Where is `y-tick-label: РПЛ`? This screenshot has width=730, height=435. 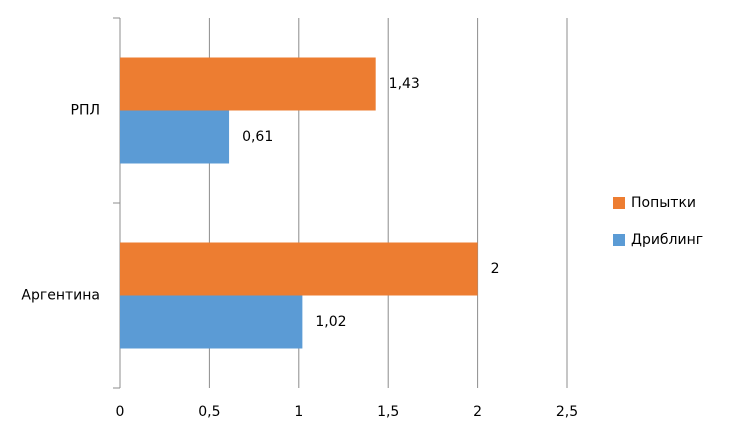 y-tick-label: РПЛ is located at coordinates (86, 111).